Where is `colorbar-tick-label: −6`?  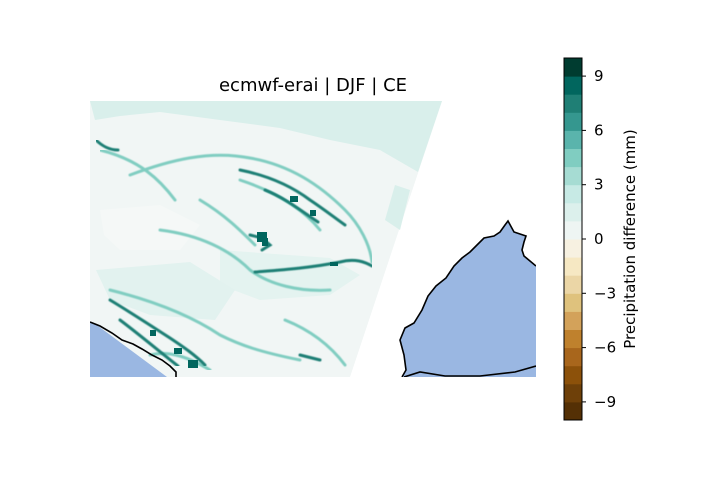
colorbar-tick-label: −6 is located at coordinates (605, 348).